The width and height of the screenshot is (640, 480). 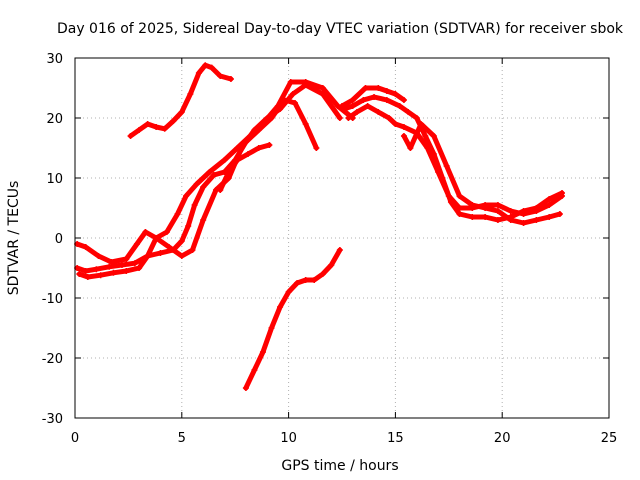 I want to click on x-tick-label: 25, so click(x=609, y=438).